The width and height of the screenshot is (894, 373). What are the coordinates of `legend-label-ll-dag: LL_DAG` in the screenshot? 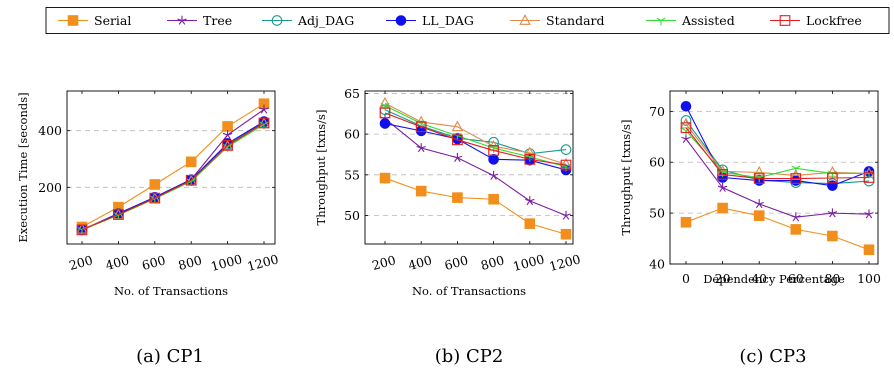 It's located at (448, 20).